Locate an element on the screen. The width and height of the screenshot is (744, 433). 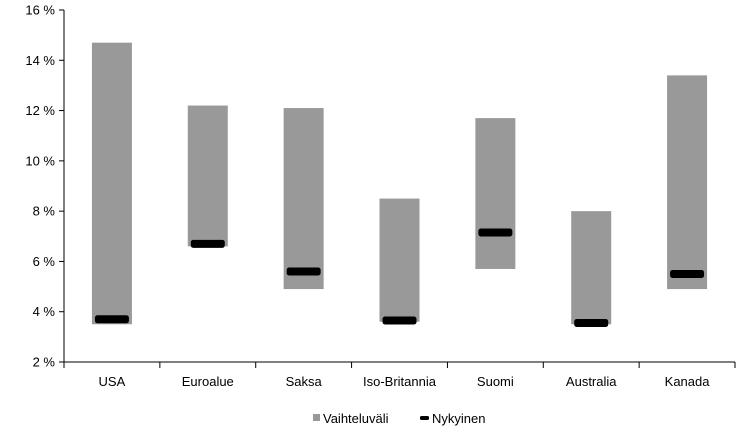
y-tick-label: 8 % is located at coordinates (44, 211).